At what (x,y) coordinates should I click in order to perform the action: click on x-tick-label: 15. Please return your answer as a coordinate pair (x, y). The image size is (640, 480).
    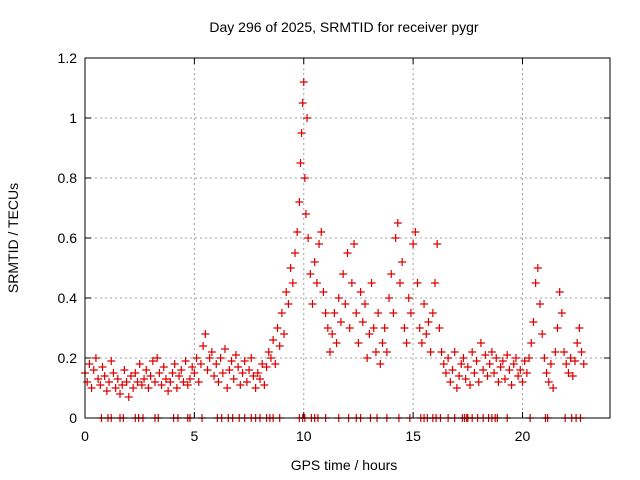
    Looking at the image, I should click on (413, 436).